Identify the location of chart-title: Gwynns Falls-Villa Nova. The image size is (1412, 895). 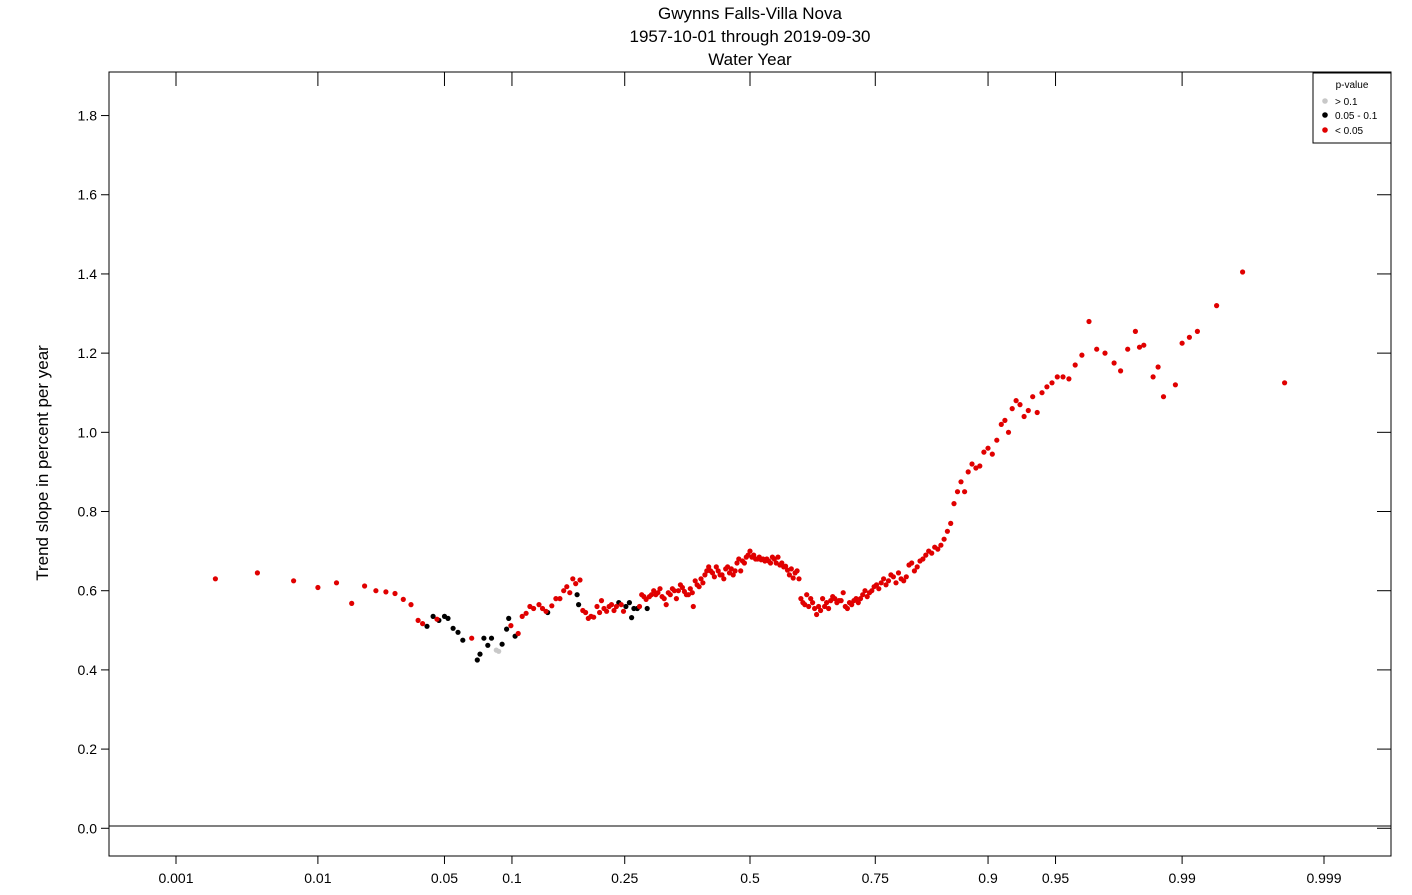
(750, 13).